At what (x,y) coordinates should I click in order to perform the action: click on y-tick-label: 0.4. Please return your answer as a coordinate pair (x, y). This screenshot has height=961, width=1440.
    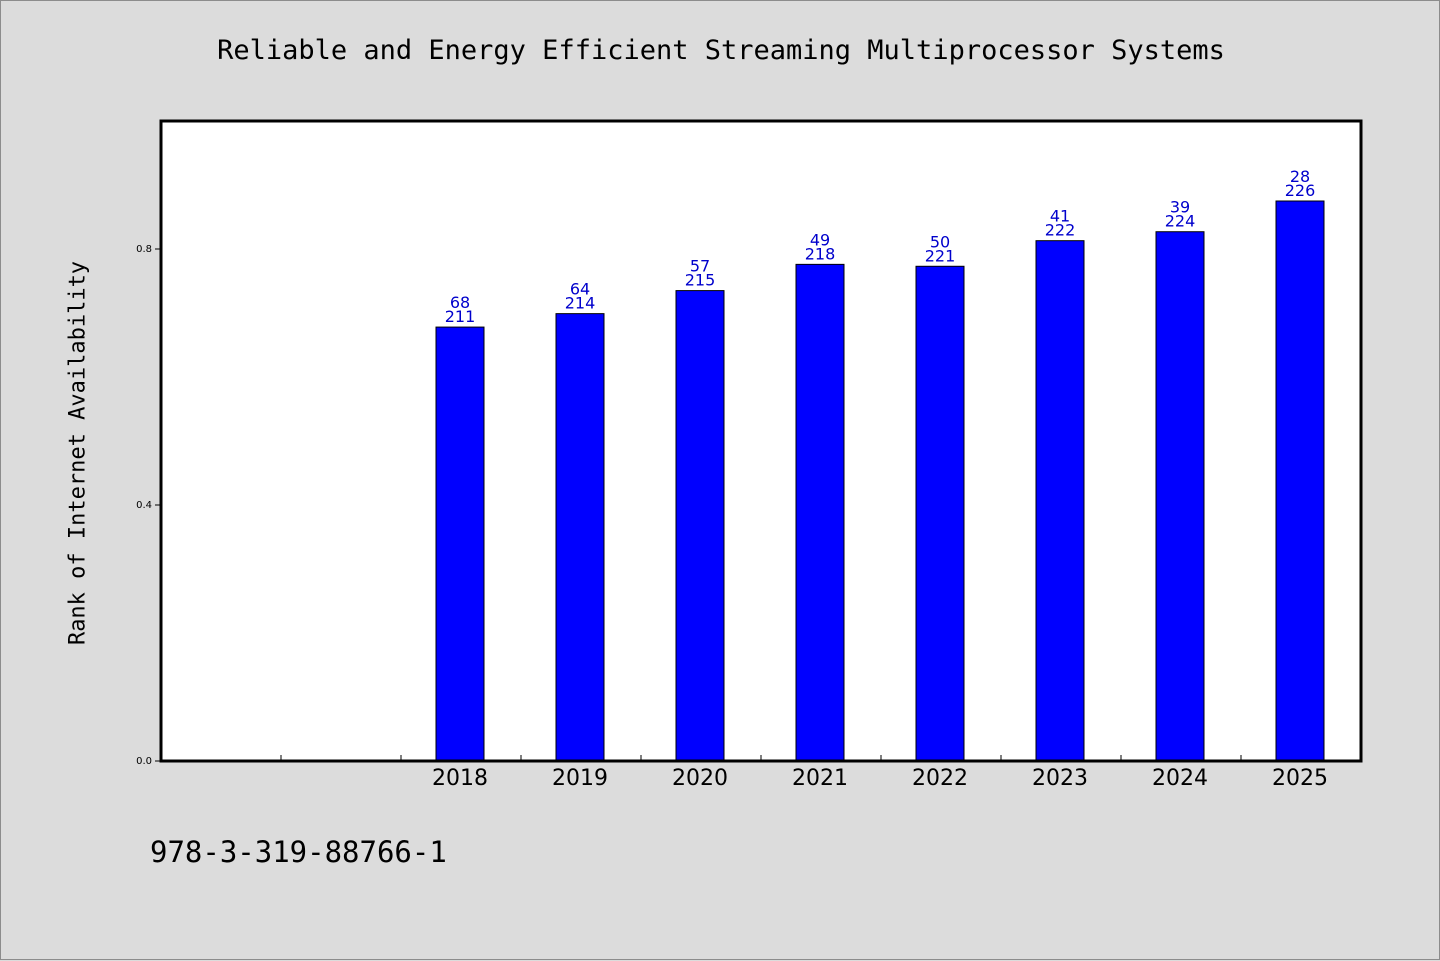
    Looking at the image, I should click on (144, 505).